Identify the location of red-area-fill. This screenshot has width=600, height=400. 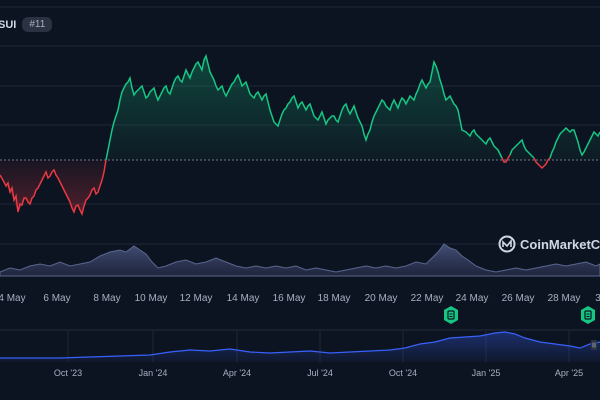
(53, 187).